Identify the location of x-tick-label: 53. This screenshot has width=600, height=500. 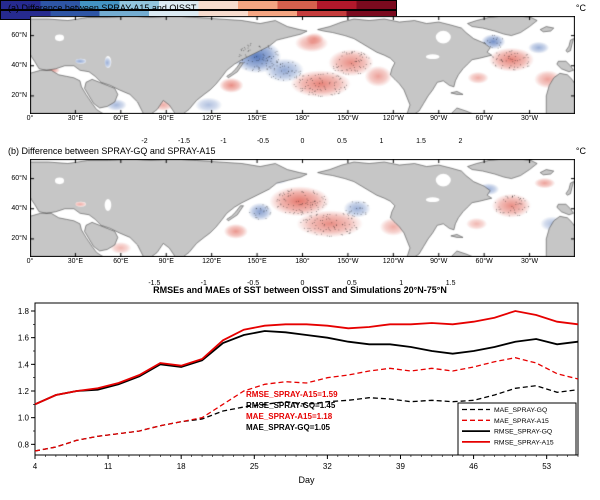
(546, 466).